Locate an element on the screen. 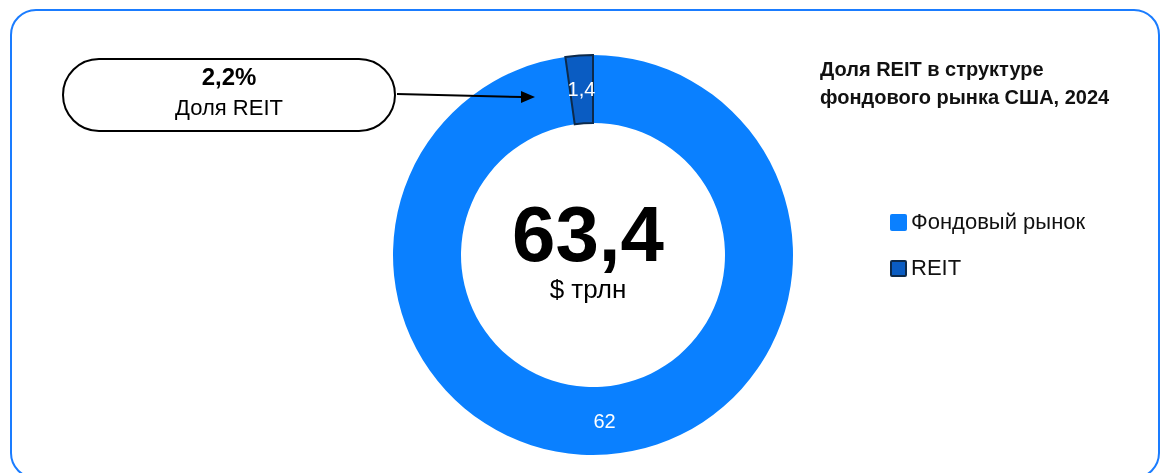  text: Доля REIT is located at coordinates (229, 108).